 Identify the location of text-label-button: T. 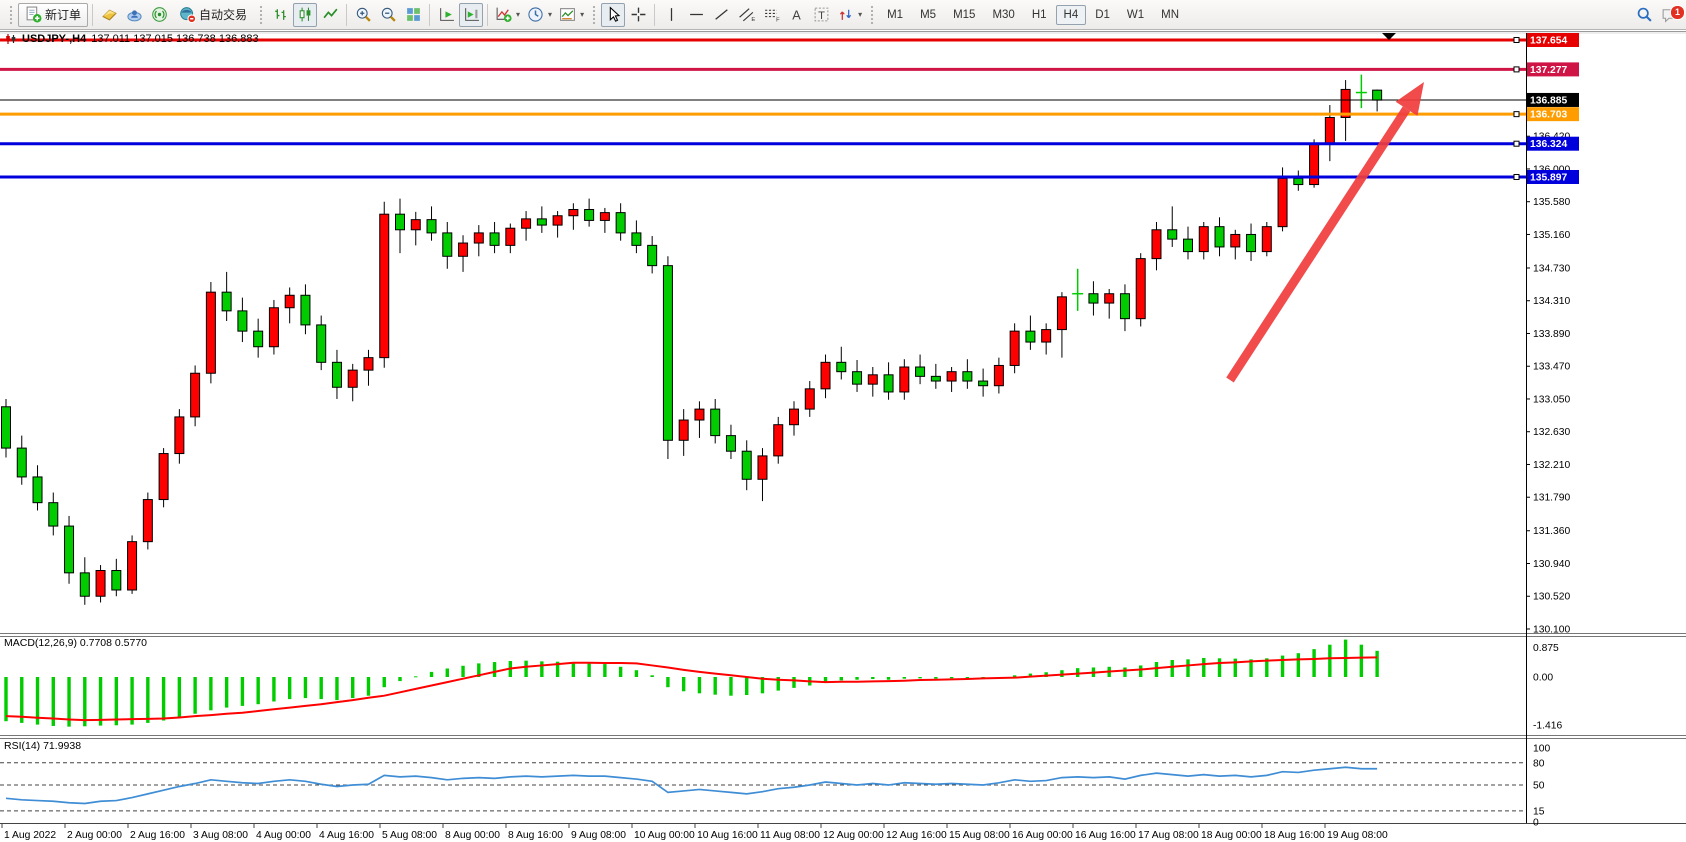
(821, 15).